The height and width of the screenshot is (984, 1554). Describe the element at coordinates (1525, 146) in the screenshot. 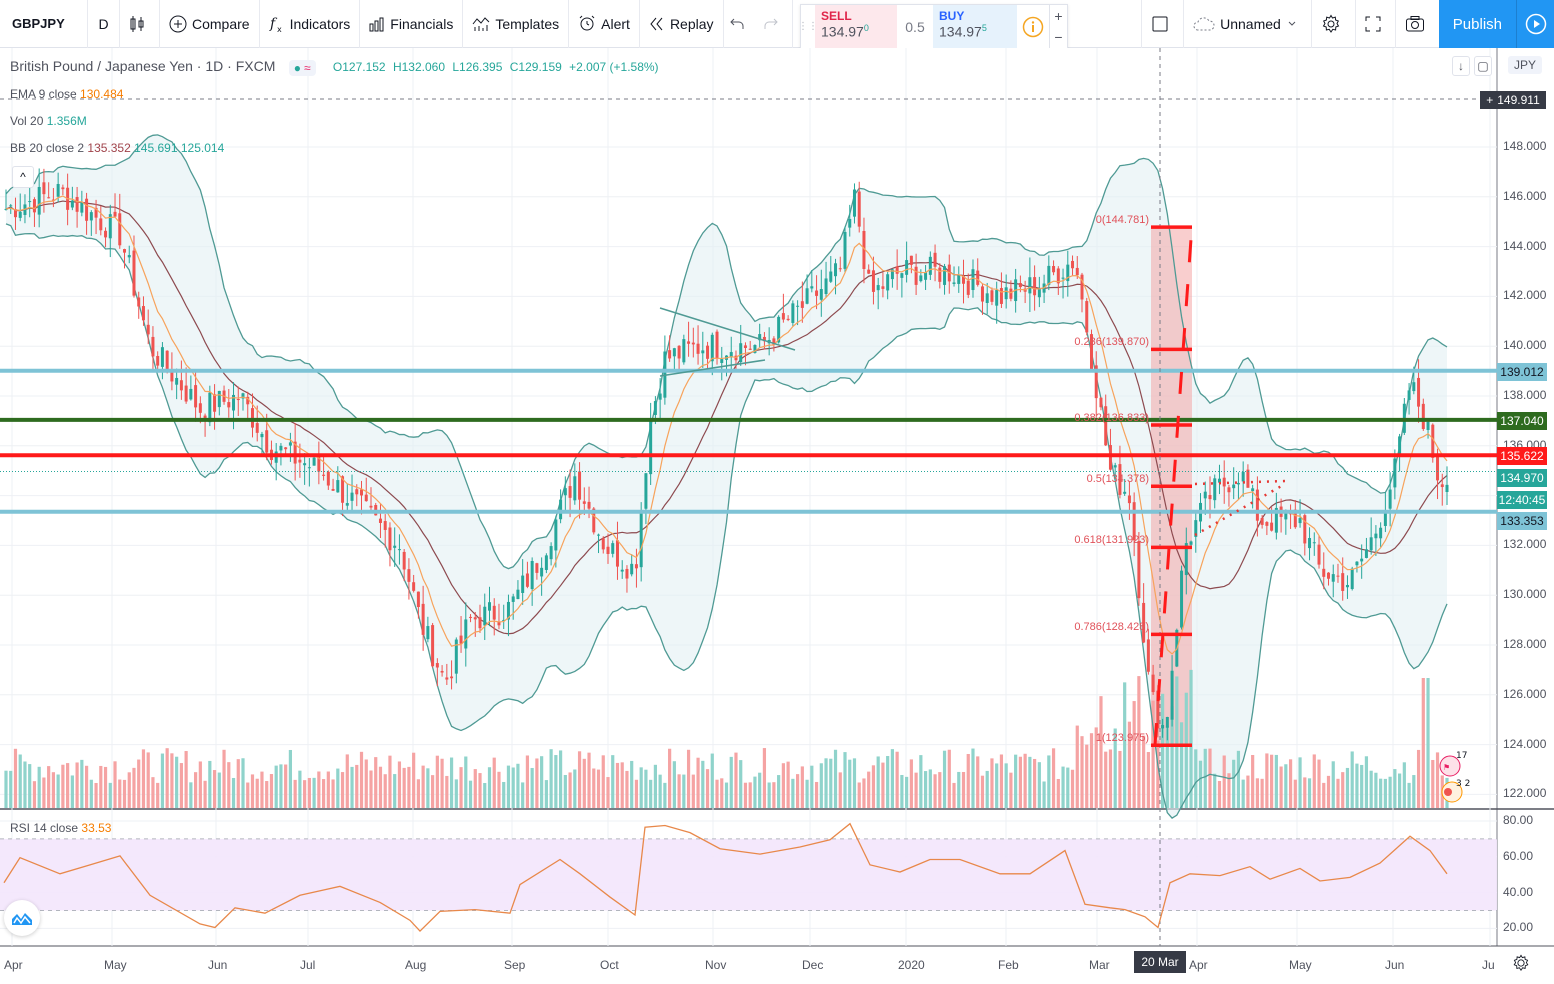

I see `price-tick: 148.000` at that location.